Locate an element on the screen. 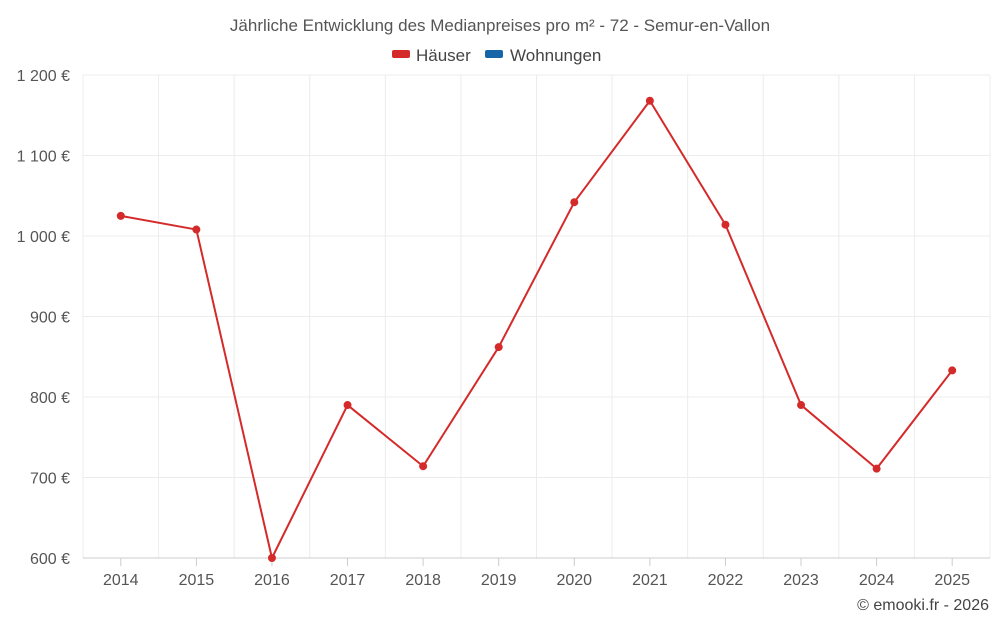 Image resolution: width=1000 pixels, height=625 pixels. x-tick-label: 2017 is located at coordinates (348, 580).